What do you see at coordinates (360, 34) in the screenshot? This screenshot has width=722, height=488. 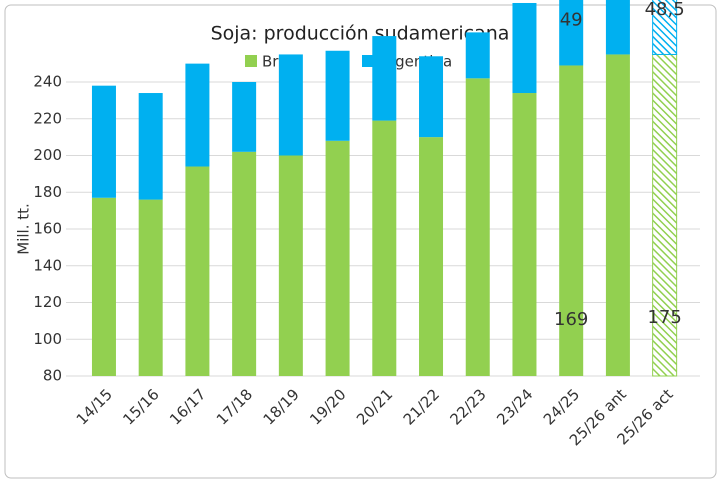 I see `chart-title: Soja: producción sudamericana` at bounding box center [360, 34].